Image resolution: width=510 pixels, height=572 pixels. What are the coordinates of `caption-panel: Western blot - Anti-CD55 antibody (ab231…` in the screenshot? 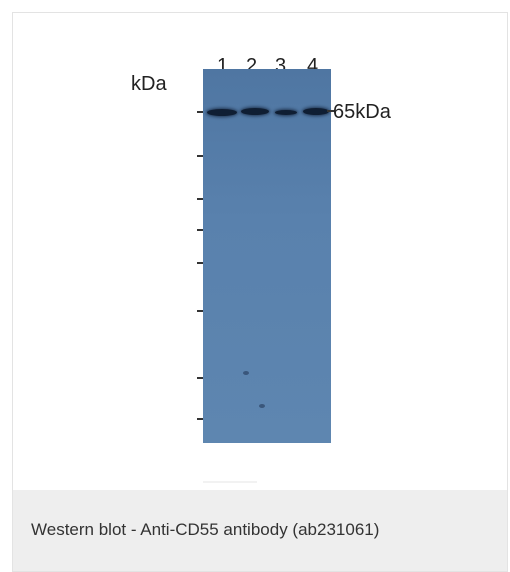 It's located at (260, 530).